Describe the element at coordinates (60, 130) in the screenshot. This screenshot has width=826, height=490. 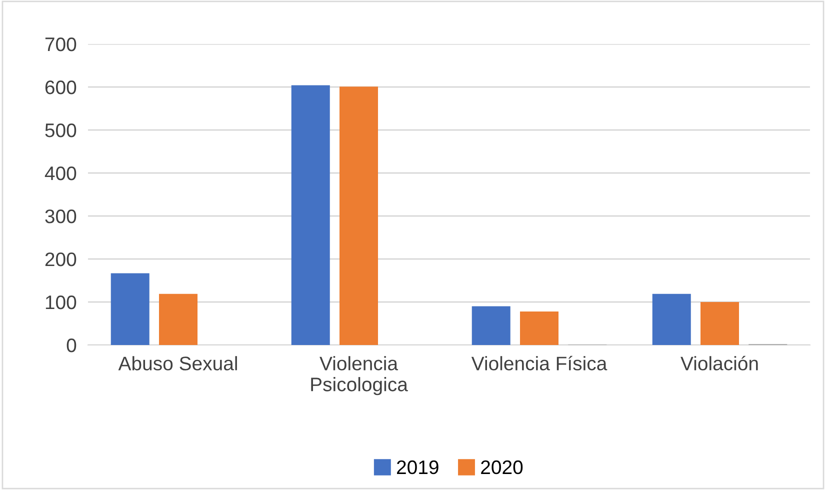
I see `y-tick-label: 500` at that location.